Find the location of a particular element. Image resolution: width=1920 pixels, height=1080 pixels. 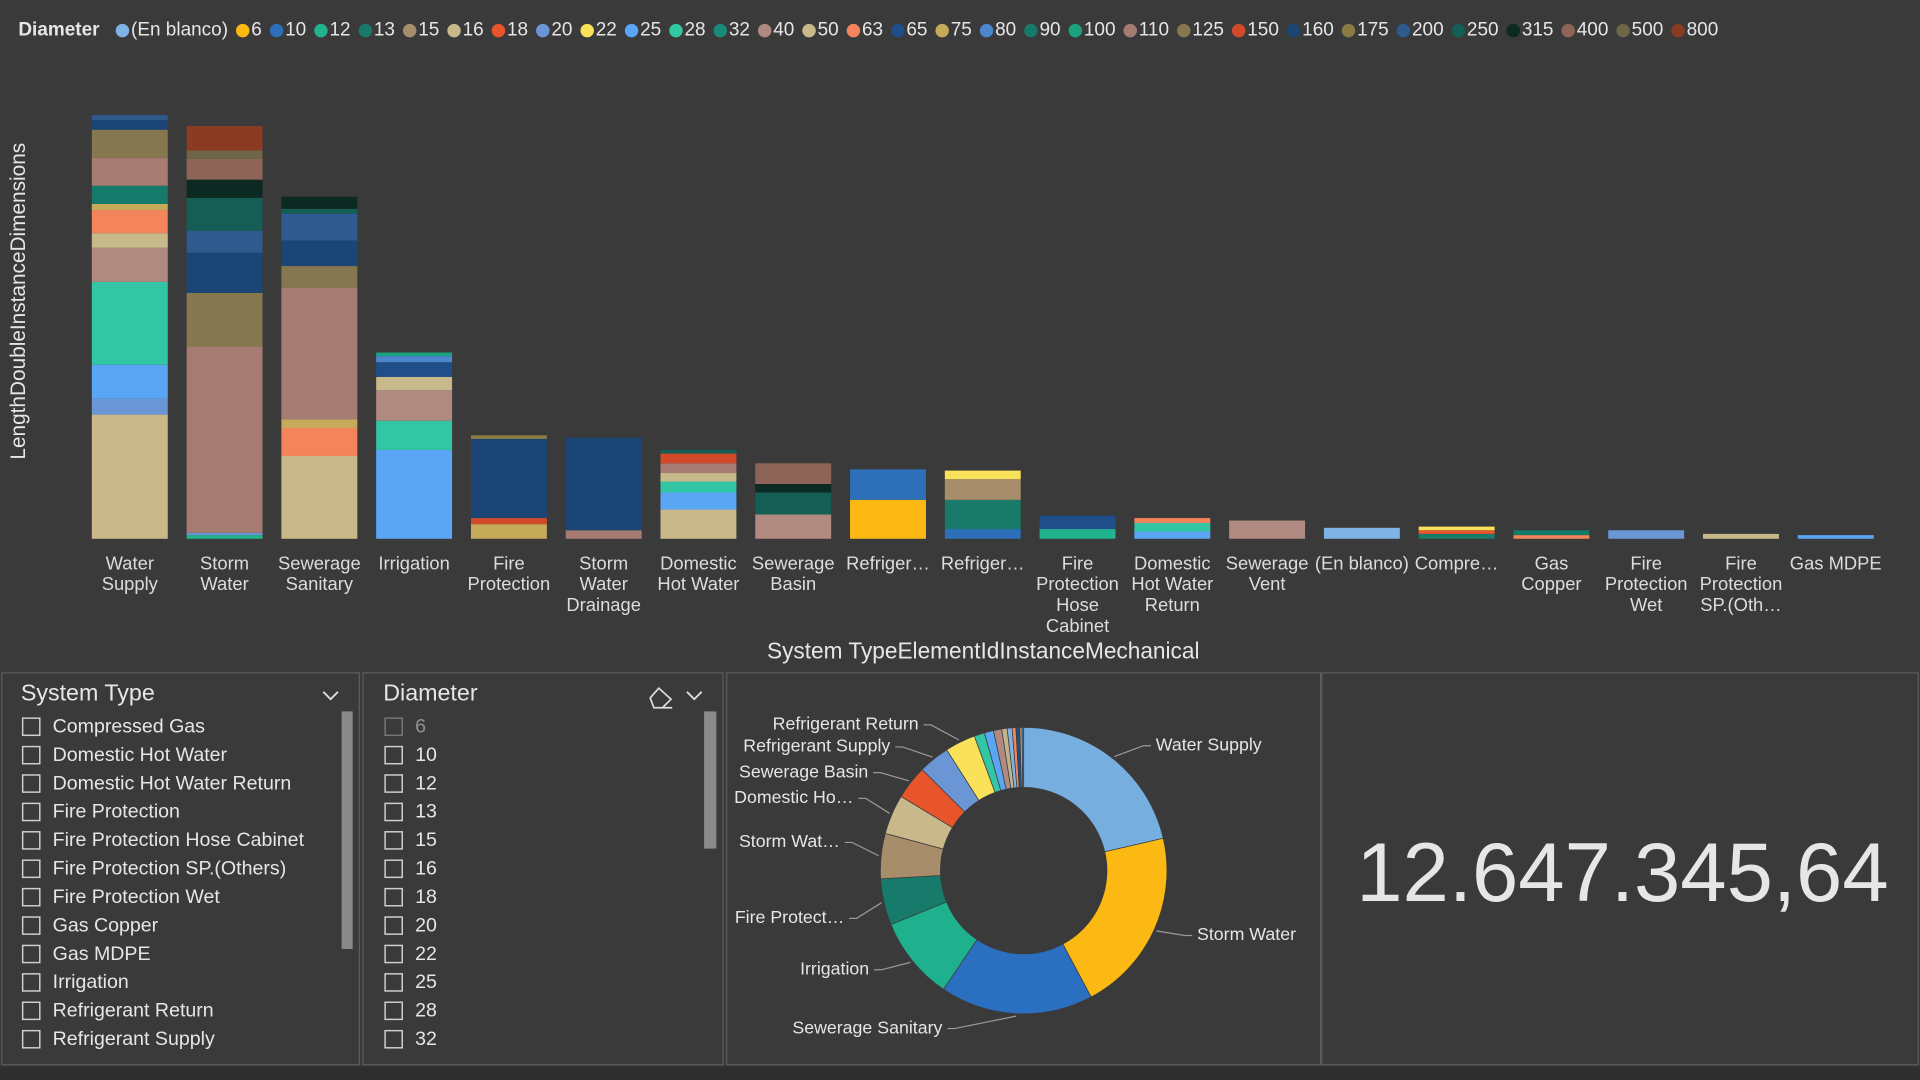

x-tick-label-box: Fire Protection Wet is located at coordinates (1646, 584).